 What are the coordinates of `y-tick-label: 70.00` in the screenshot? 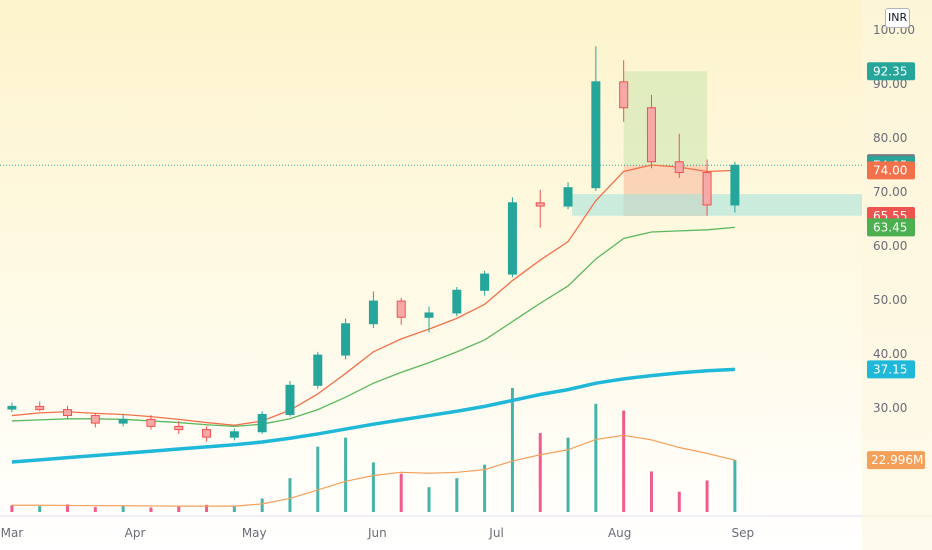 It's located at (890, 192).